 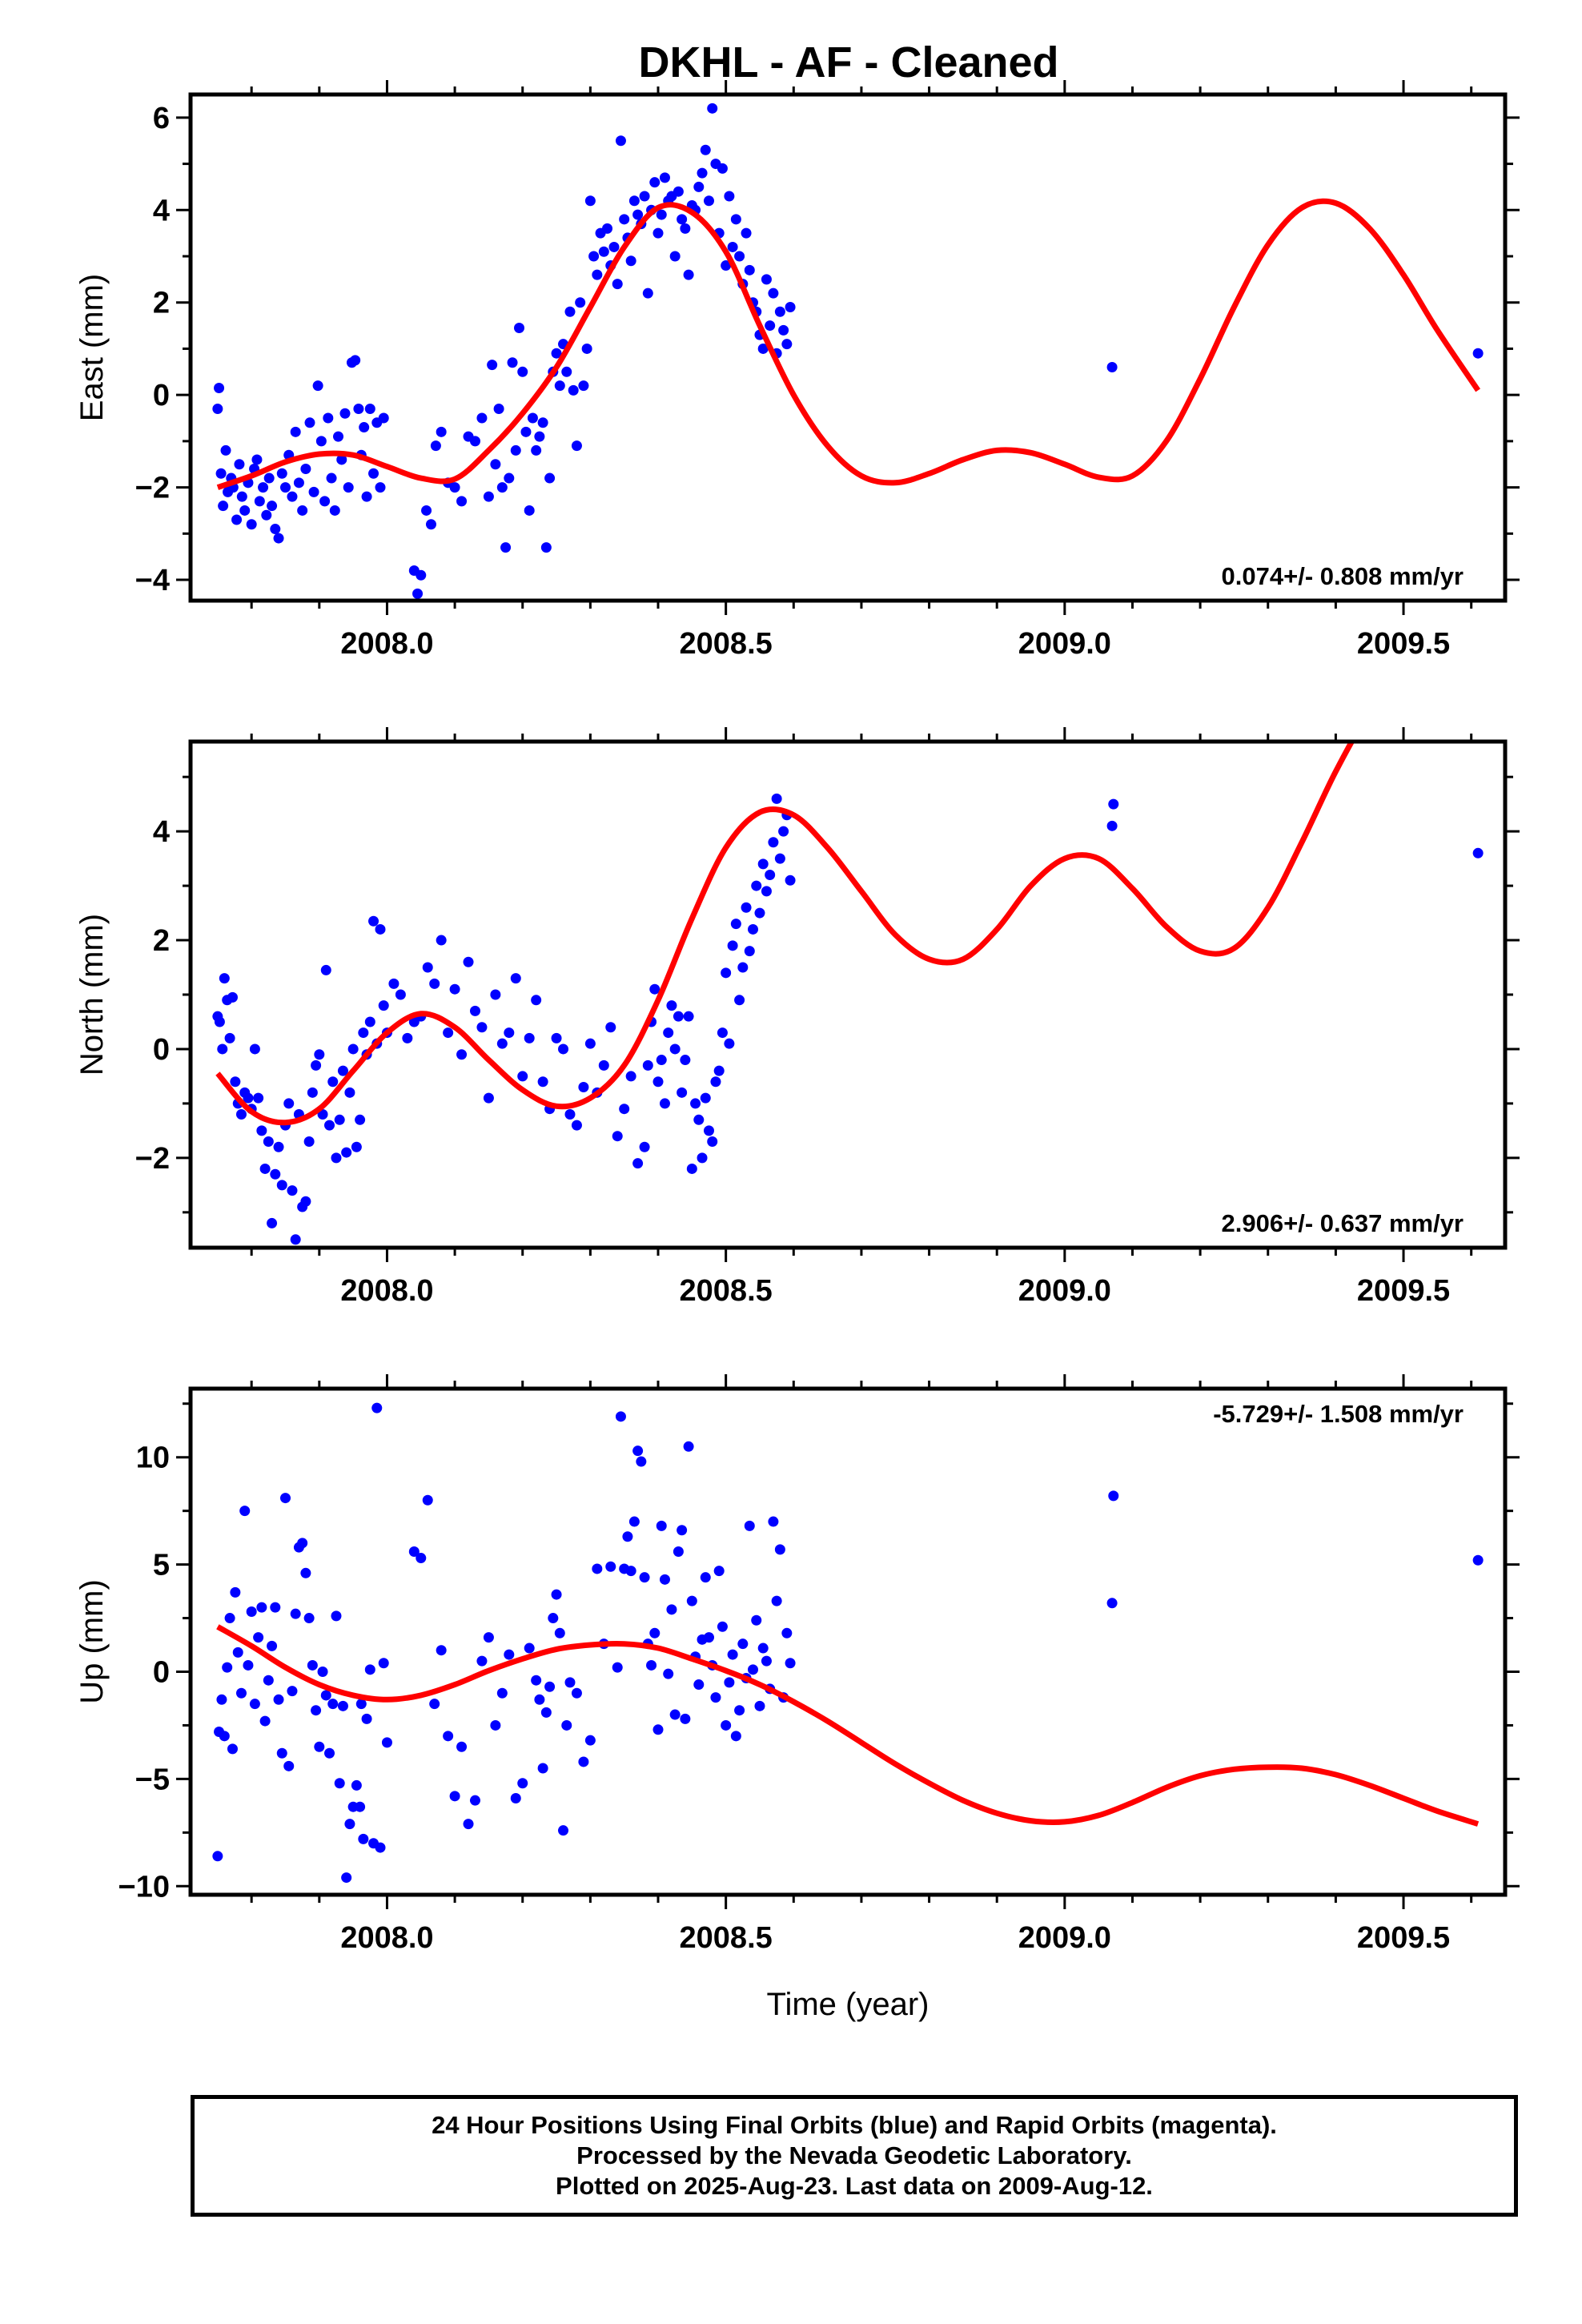 I want to click on east-y-tick-label: 4, so click(x=161, y=210).